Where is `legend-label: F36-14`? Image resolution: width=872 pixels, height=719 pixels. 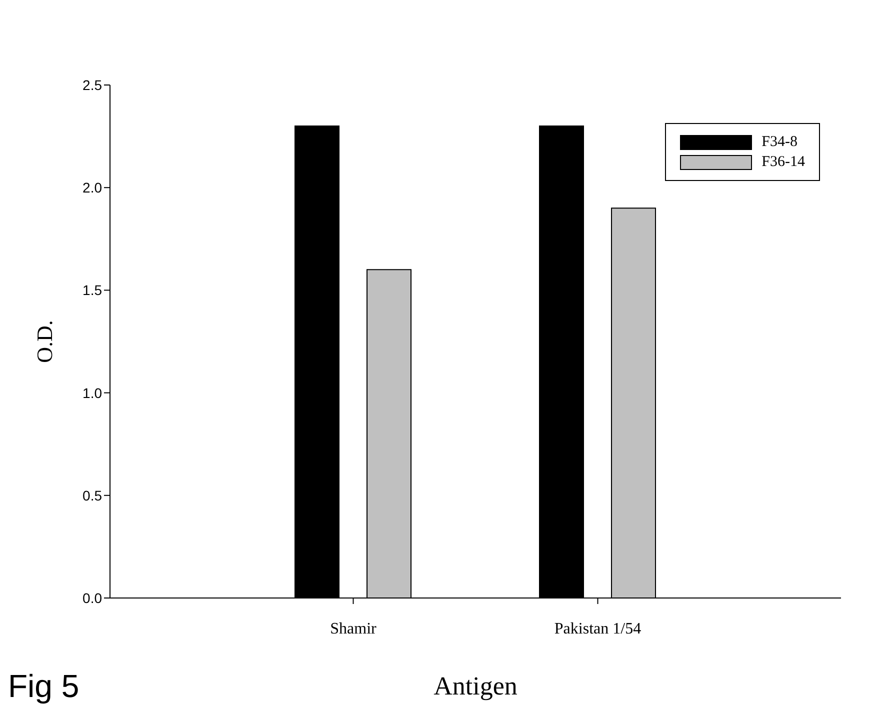 legend-label: F36-14 is located at coordinates (782, 162).